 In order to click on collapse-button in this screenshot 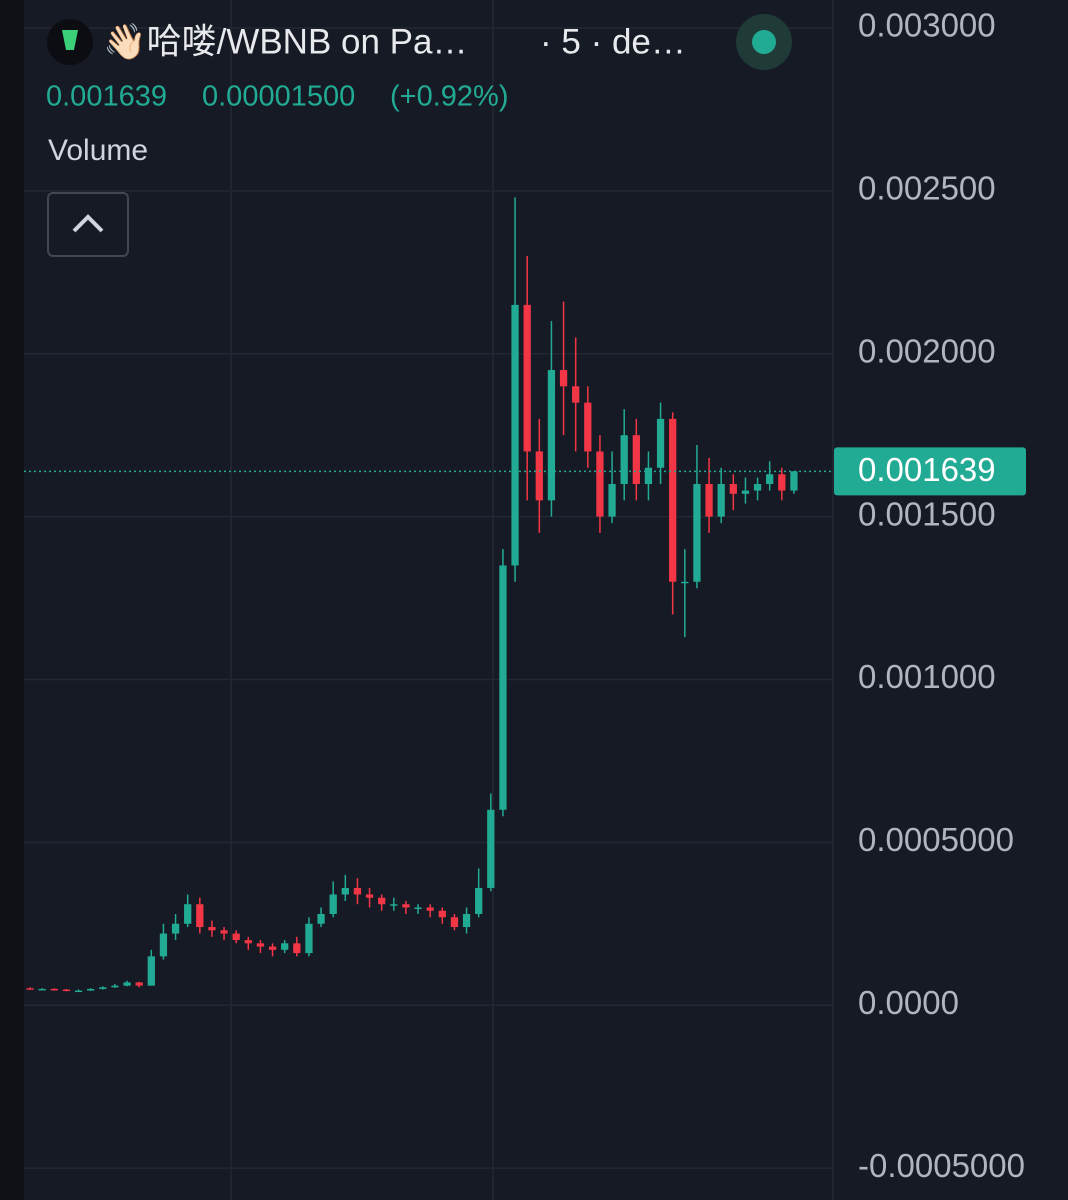, I will do `click(88, 224)`.